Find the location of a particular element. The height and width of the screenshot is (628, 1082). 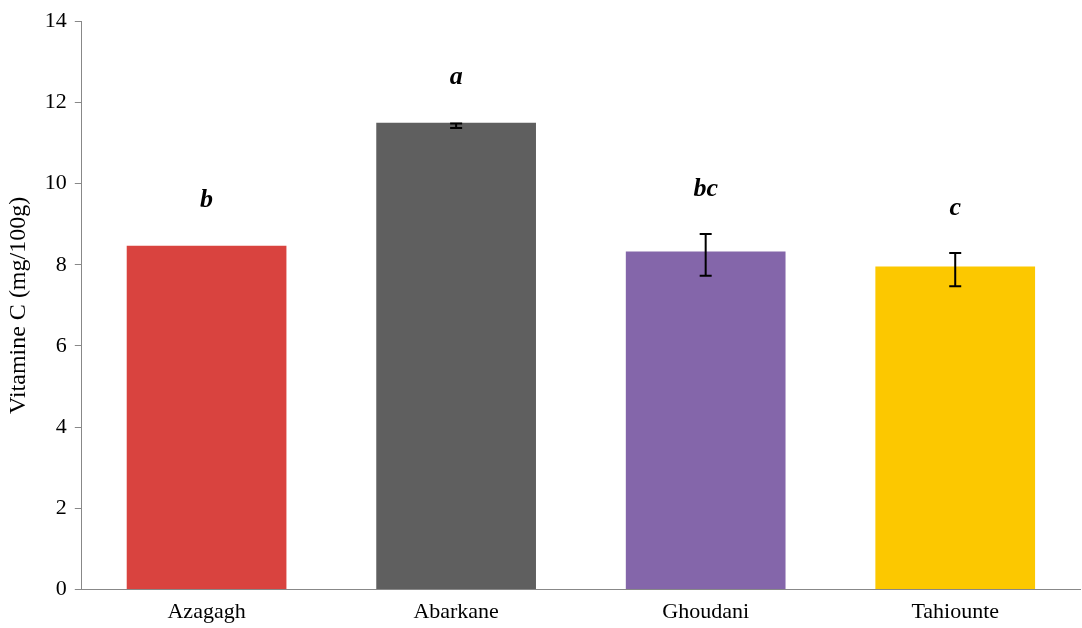

y-tick-label: 8 is located at coordinates (61, 263).